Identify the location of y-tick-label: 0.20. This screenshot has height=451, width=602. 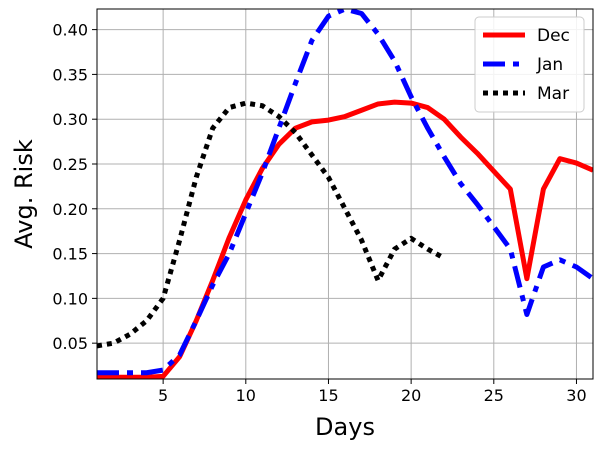
(70, 209).